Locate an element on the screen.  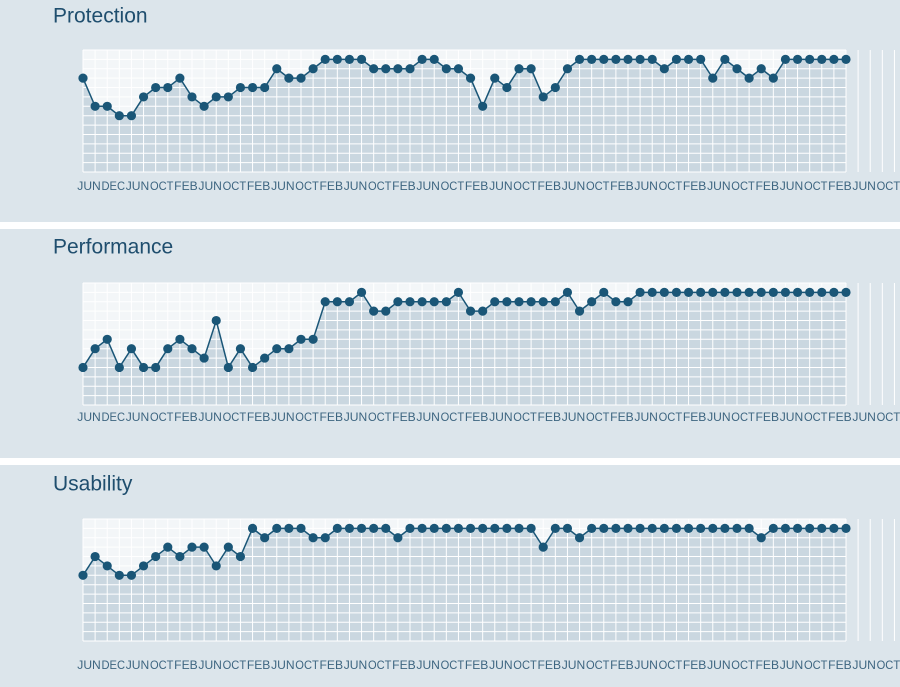
line is located at coordinates (464, 552).